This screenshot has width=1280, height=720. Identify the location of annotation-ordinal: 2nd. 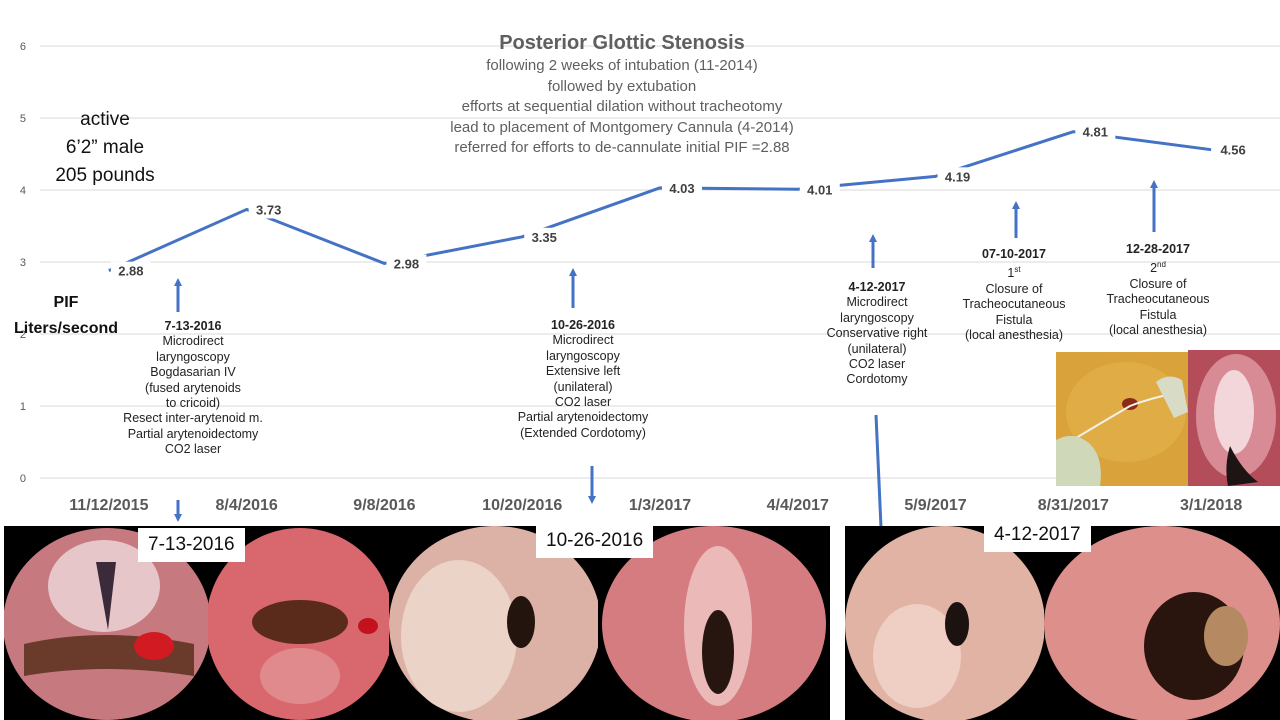
(1158, 268).